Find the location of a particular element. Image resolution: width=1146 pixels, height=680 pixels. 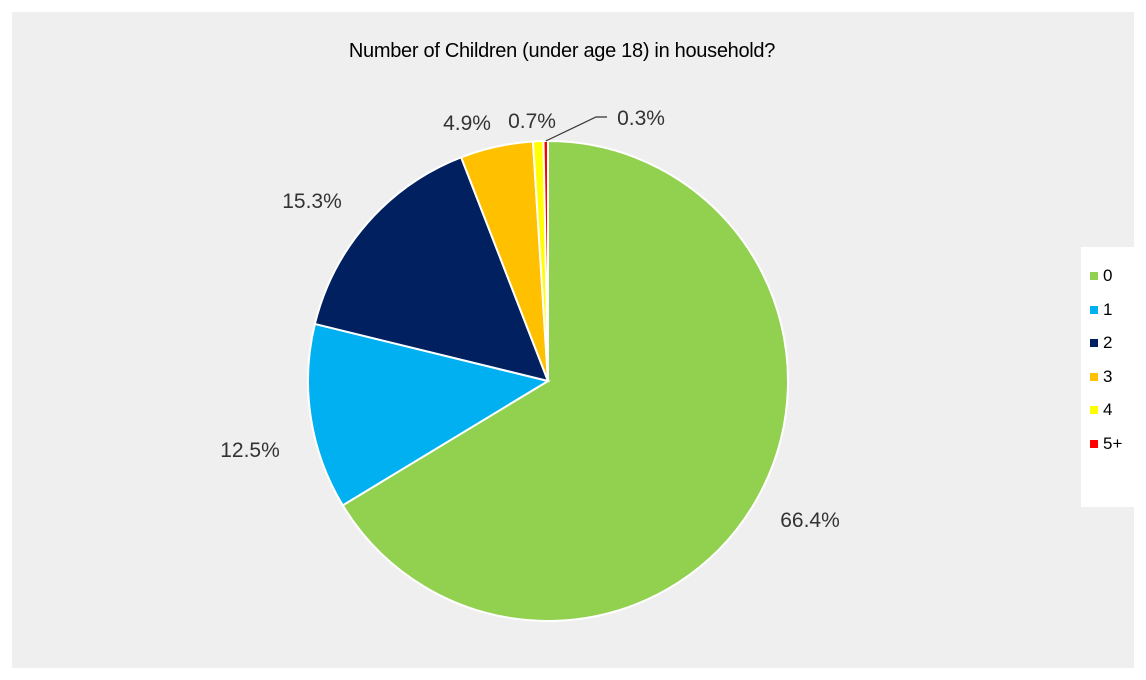

data-label-2: 15.3% is located at coordinates (312, 201).